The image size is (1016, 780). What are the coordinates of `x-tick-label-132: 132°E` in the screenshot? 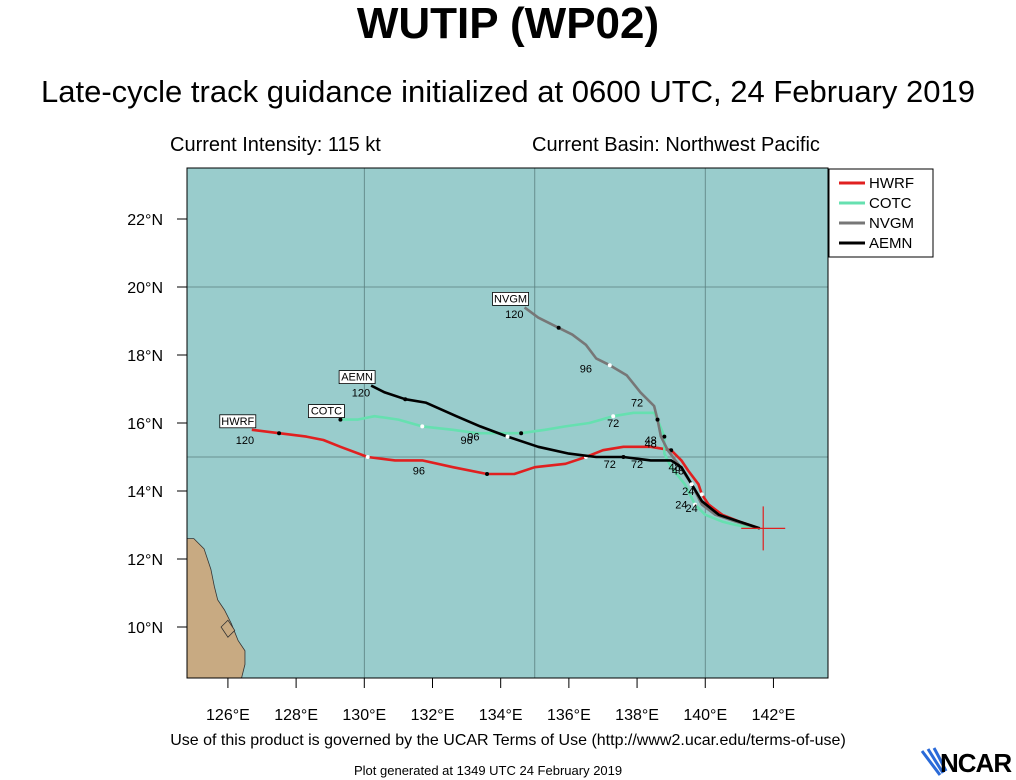 It's located at (433, 715).